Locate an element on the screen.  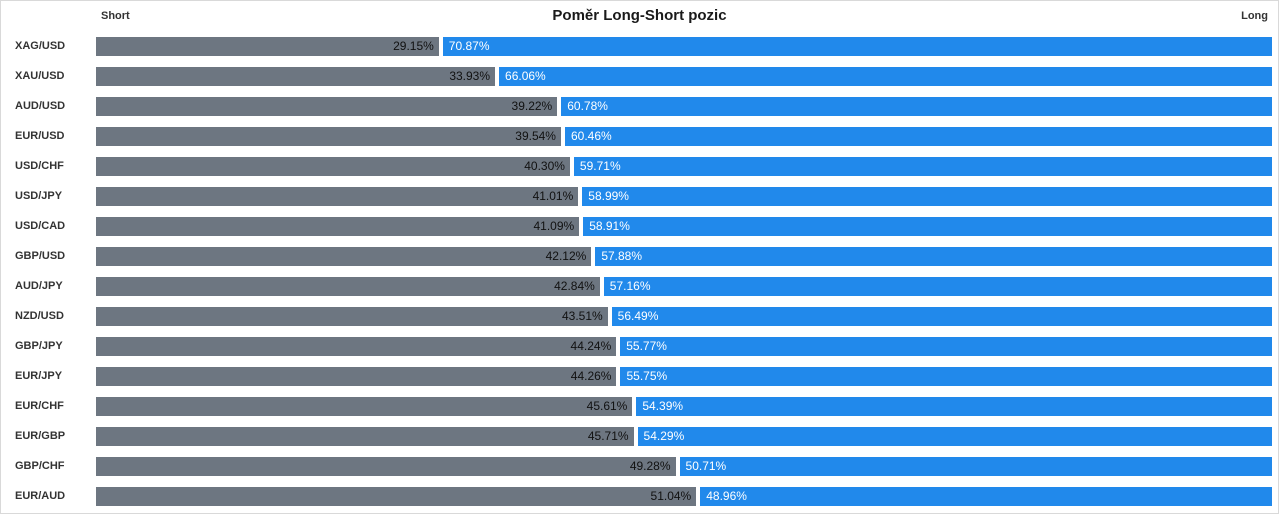
long-value: 57.88% is located at coordinates (622, 256).